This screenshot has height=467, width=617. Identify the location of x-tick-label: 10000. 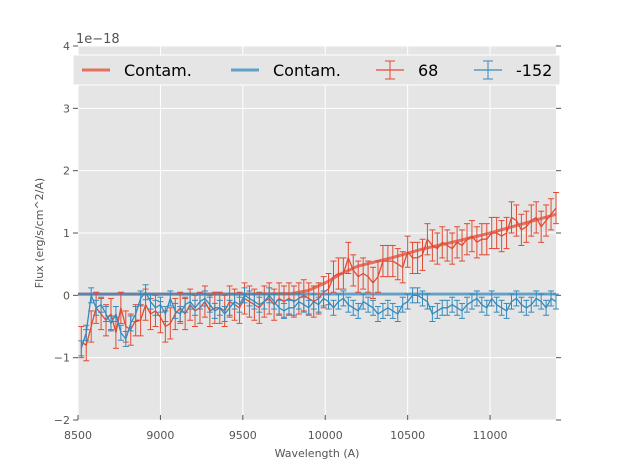
(325, 435).